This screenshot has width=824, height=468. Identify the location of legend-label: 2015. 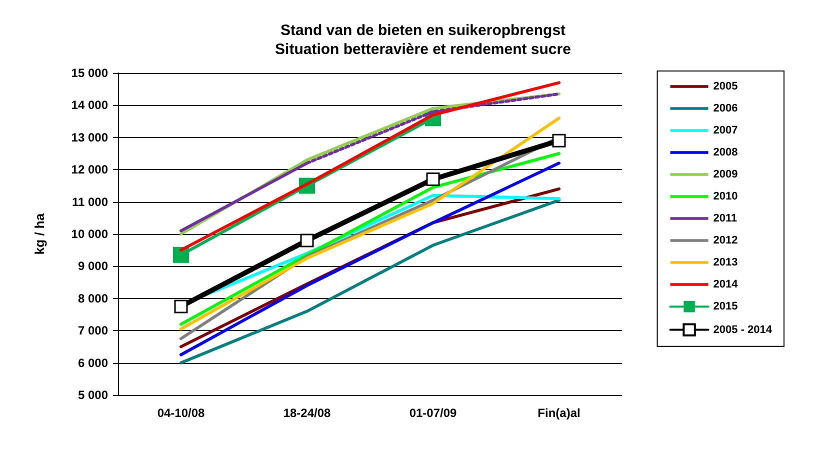
(725, 306).